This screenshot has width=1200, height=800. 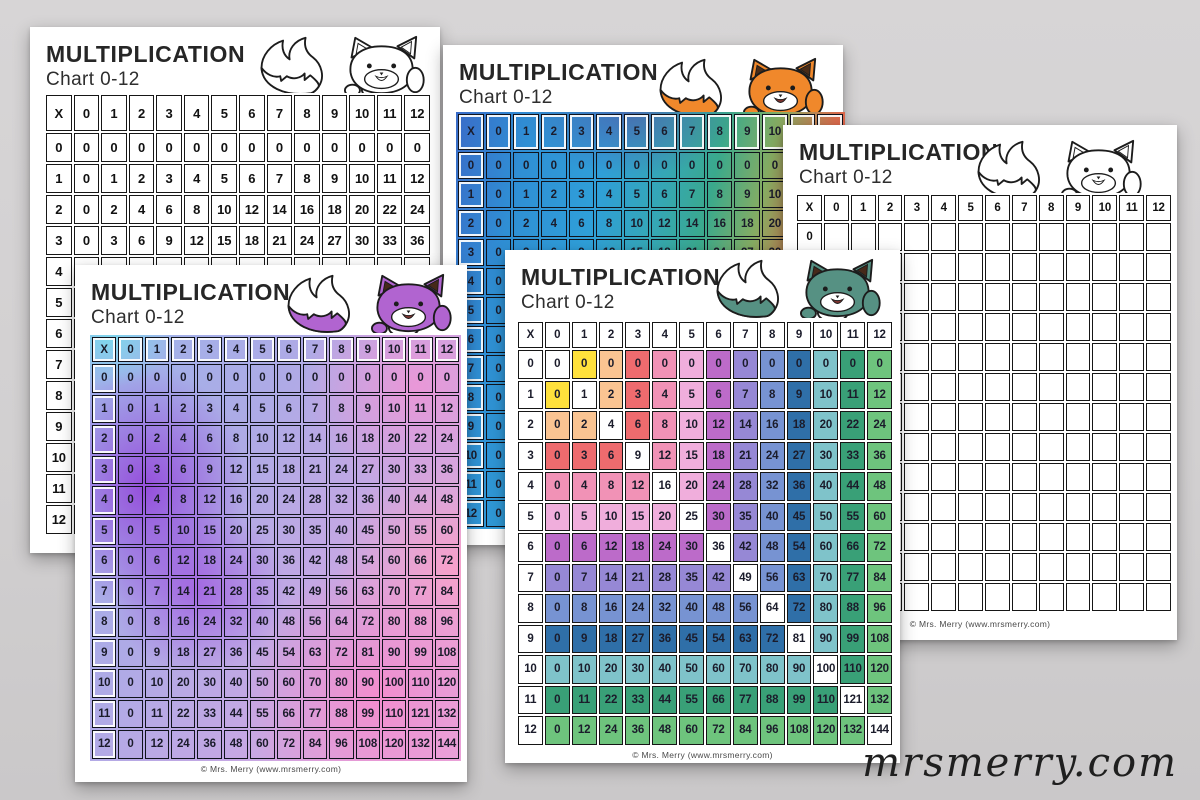 I want to click on table-cell: 36, so click(x=879, y=455).